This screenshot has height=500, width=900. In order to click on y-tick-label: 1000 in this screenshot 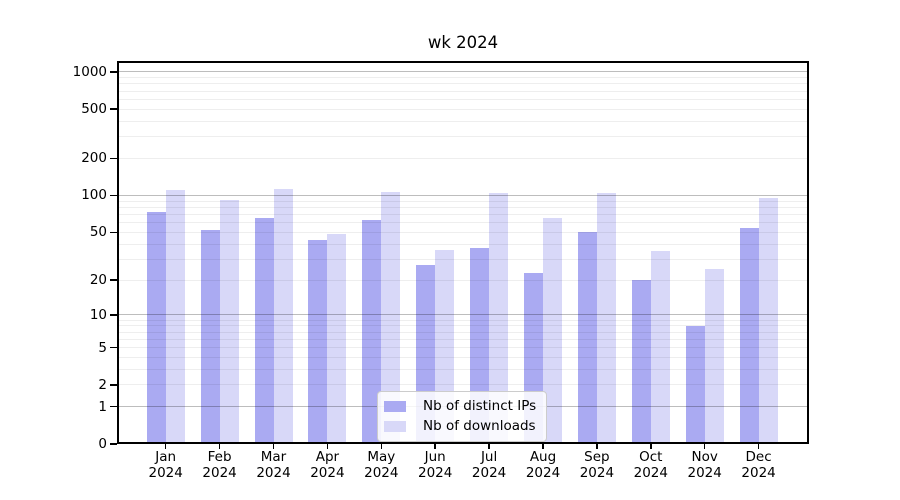, I will do `click(89, 71)`.